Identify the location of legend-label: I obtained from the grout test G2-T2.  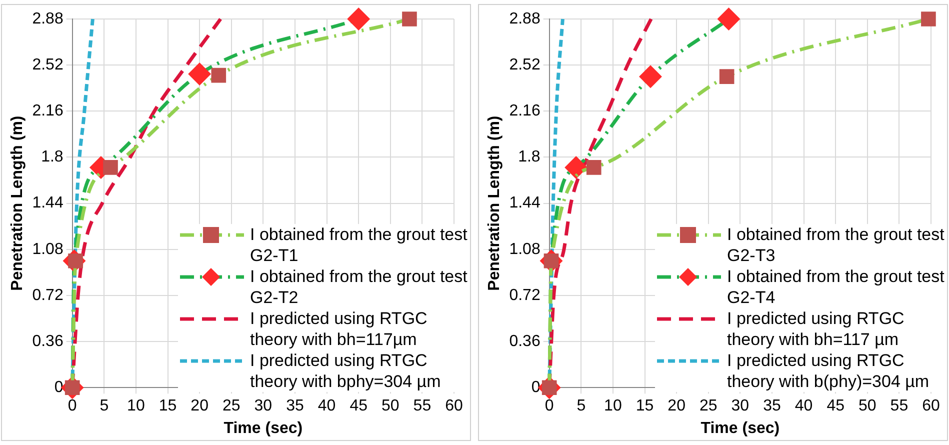
(359, 287).